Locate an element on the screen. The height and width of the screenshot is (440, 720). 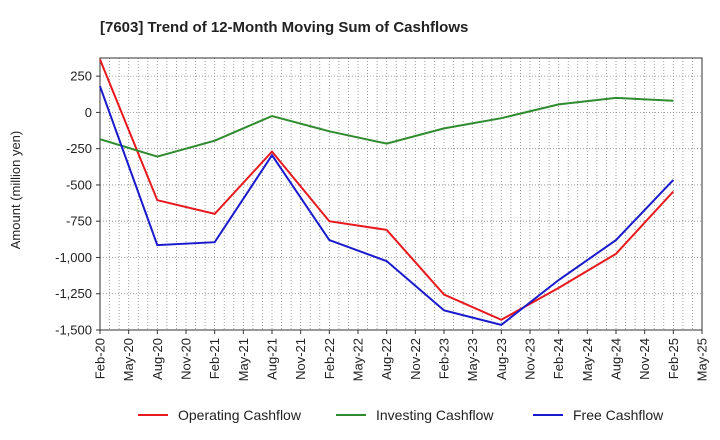
y-tick-label: -1,000 is located at coordinates (73, 257).